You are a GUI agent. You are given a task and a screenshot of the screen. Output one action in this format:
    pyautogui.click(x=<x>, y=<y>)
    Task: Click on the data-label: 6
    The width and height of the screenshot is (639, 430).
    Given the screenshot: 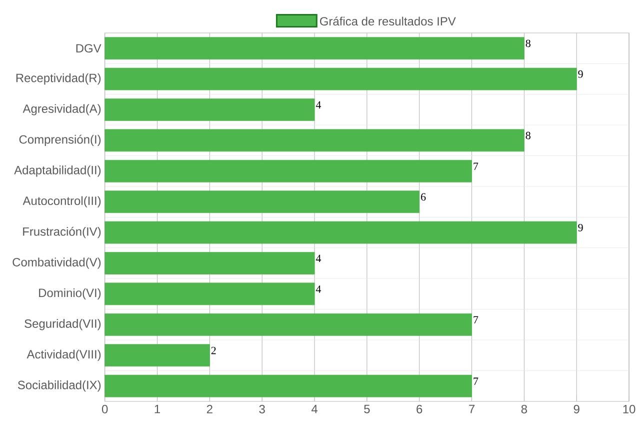 What is the action you would take?
    pyautogui.click(x=423, y=196)
    